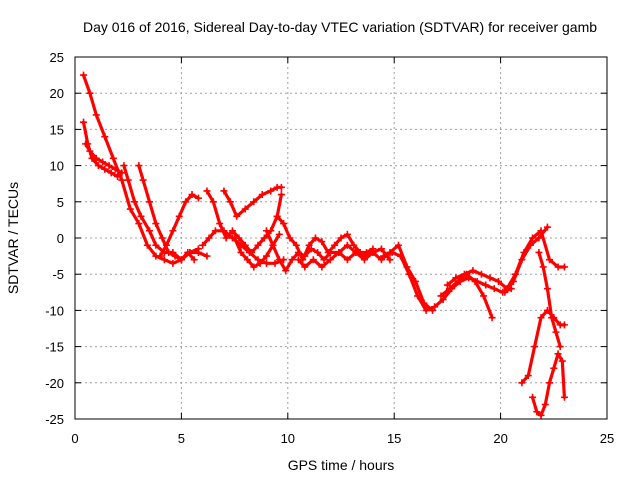  Describe the element at coordinates (54, 347) in the screenshot. I see `y-tick-label: -15` at that location.